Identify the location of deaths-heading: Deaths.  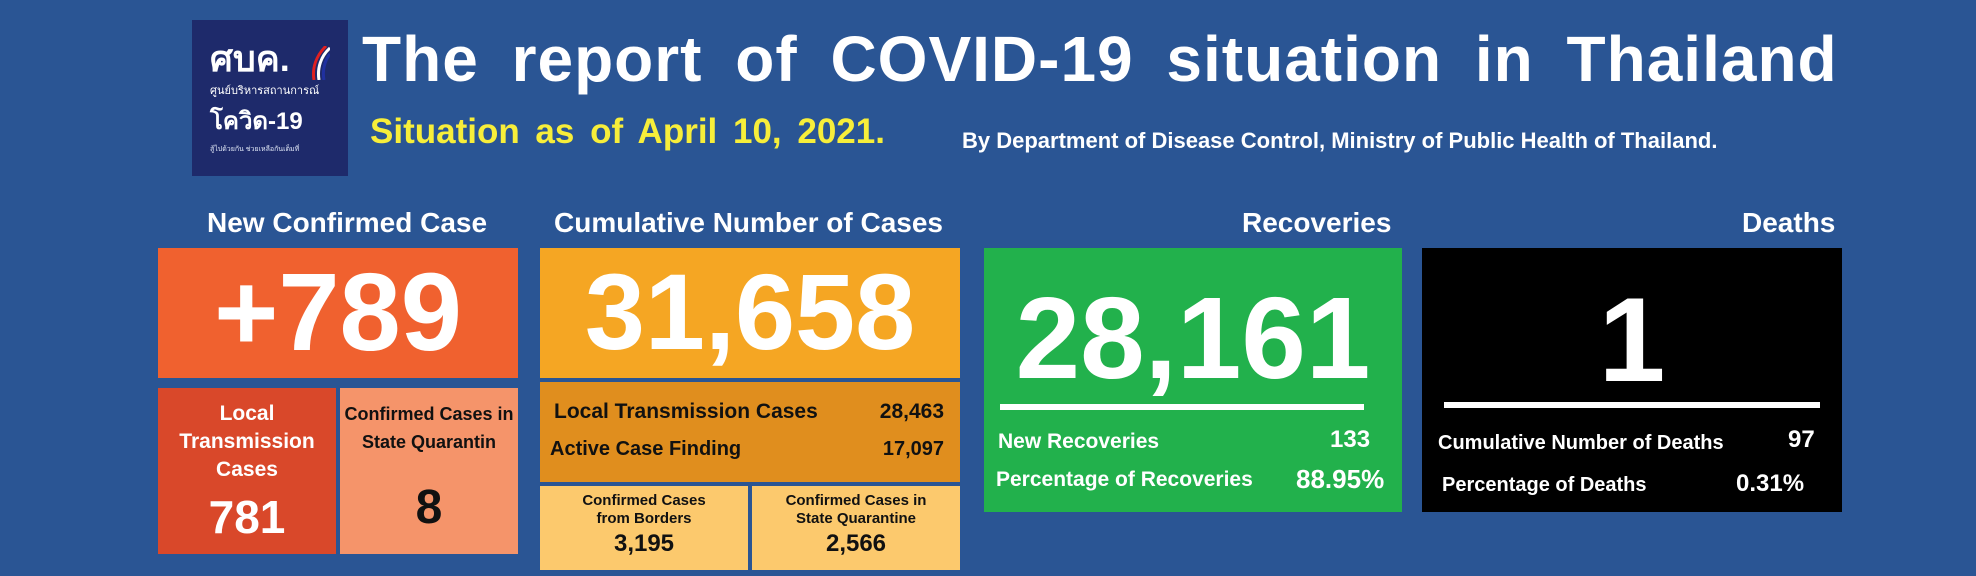
(1789, 222).